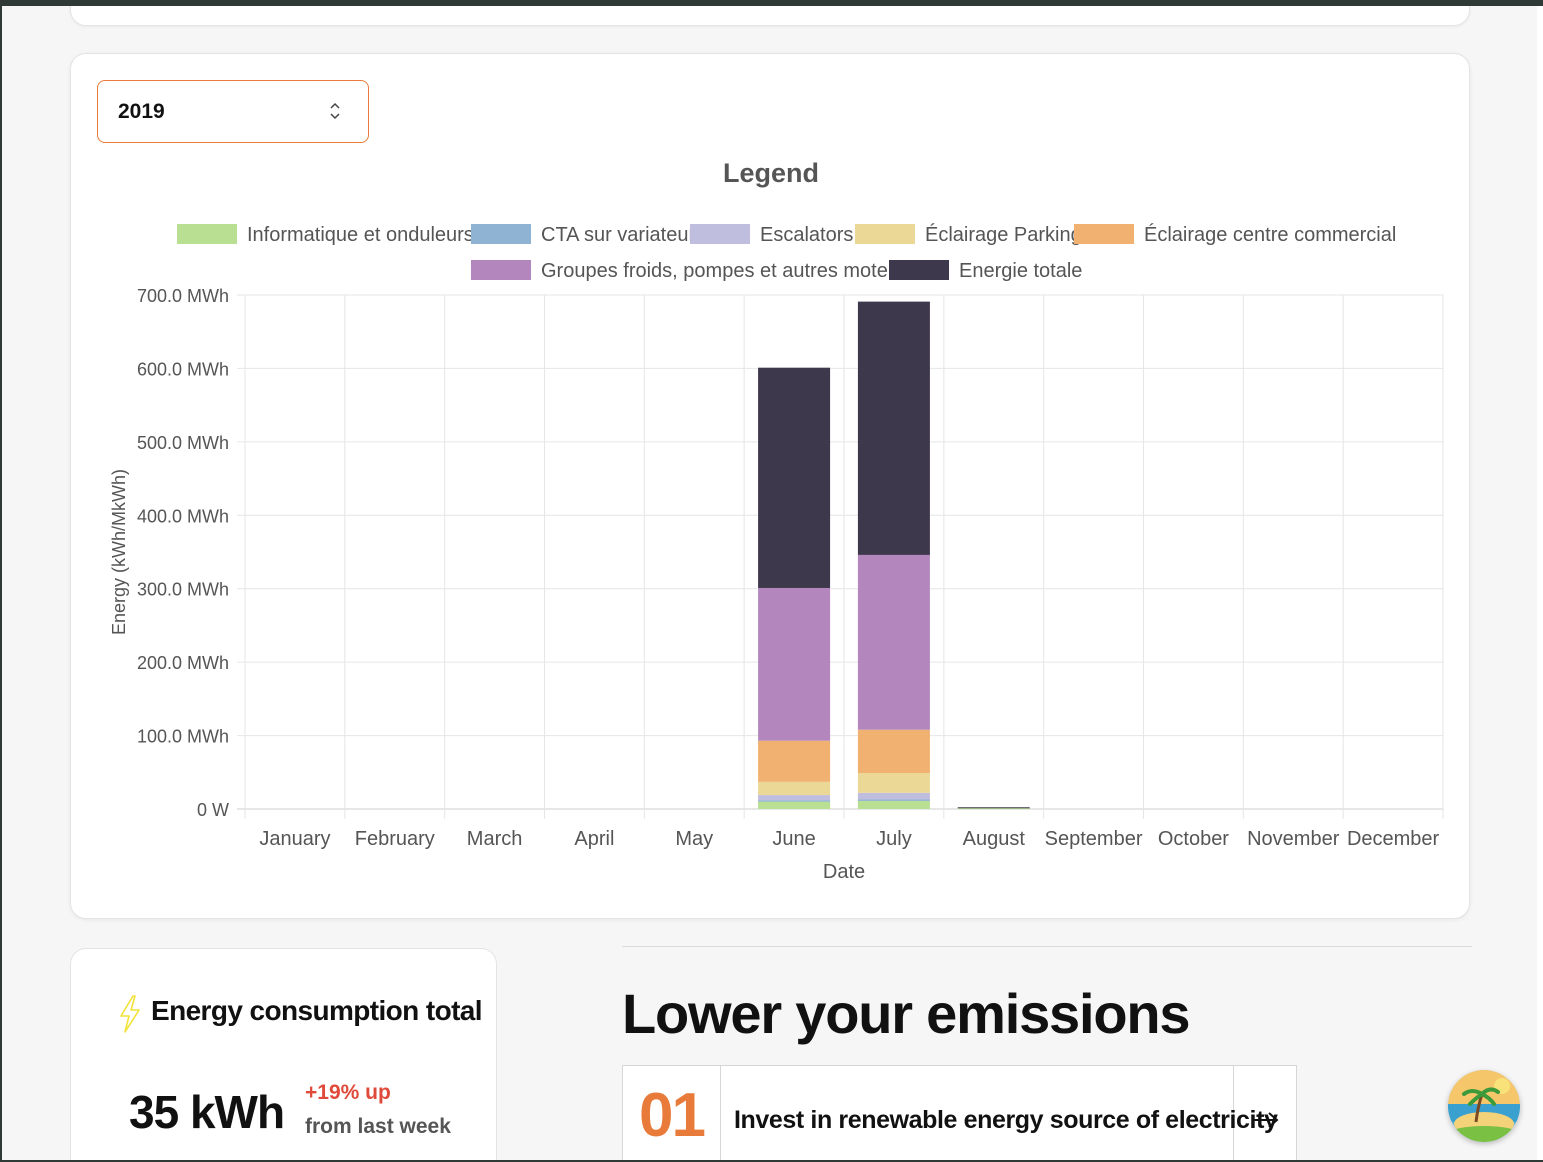  What do you see at coordinates (1293, 839) in the screenshot?
I see `x-tick-label: November` at bounding box center [1293, 839].